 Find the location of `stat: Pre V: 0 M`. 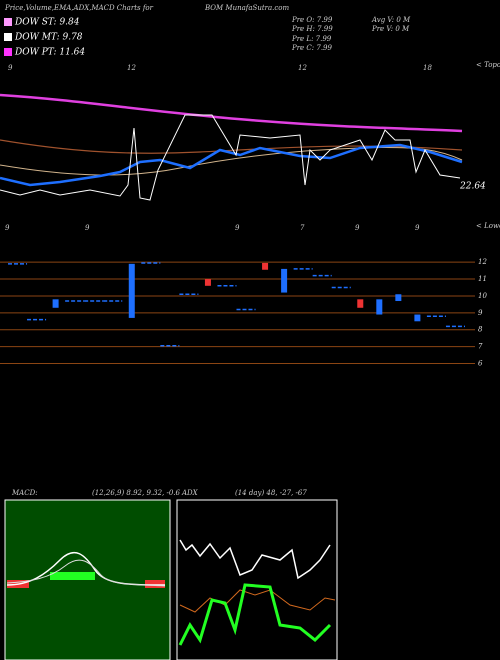

stat: Pre V: 0 M is located at coordinates (390, 29).